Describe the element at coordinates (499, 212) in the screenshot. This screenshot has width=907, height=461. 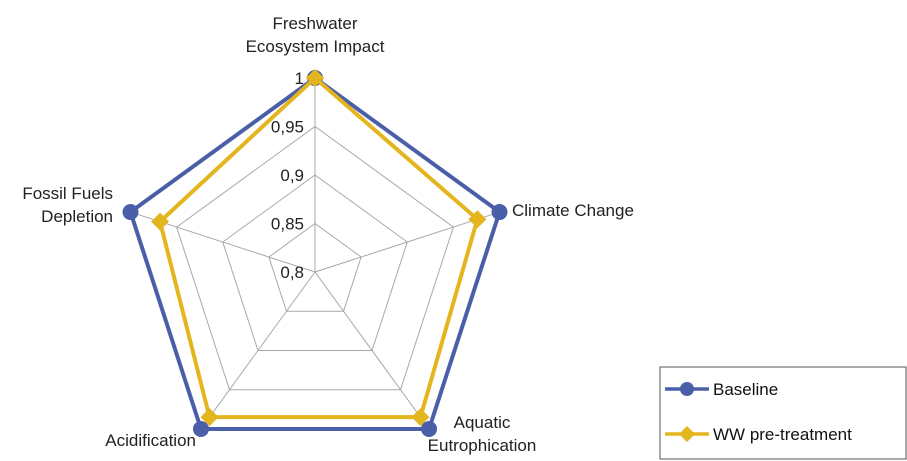
I see `point-baseline-climate-change` at that location.